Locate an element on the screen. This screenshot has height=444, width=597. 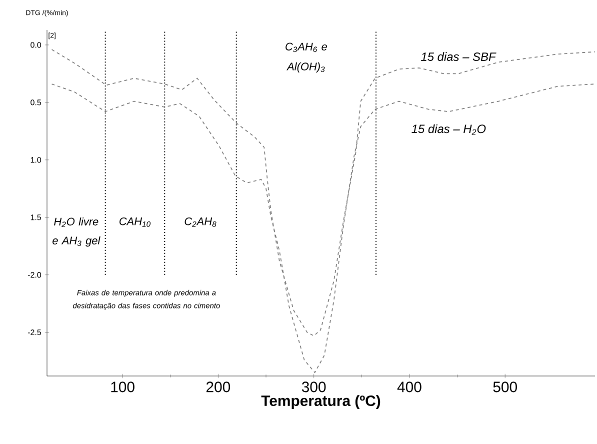
x-tick-label: 200 is located at coordinates (218, 387).